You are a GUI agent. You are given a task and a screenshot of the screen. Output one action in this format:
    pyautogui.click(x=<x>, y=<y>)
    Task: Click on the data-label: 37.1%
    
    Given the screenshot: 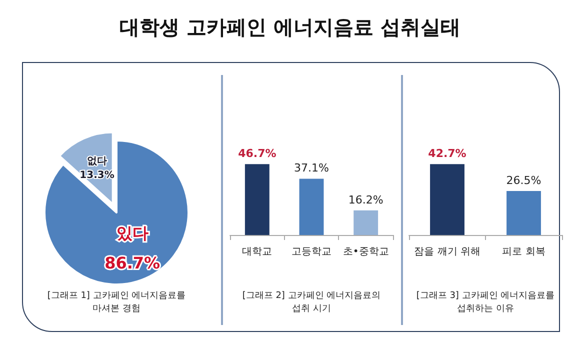 What is the action you would take?
    pyautogui.click(x=311, y=168)
    